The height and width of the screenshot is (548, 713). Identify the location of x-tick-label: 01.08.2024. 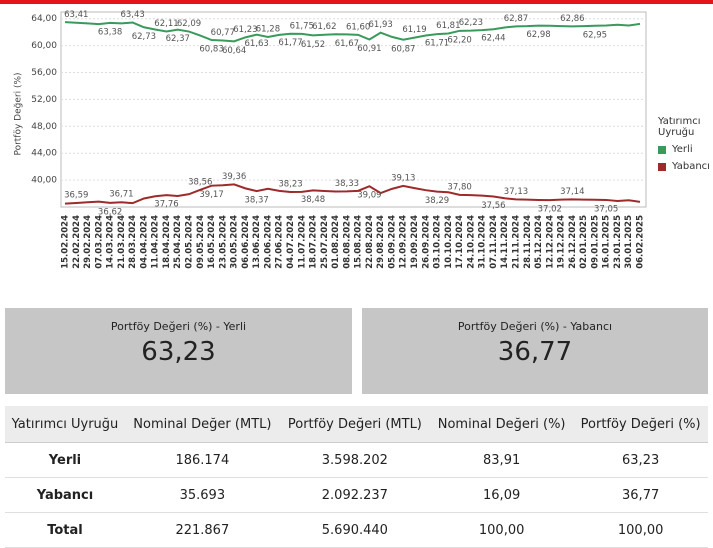
(336, 242).